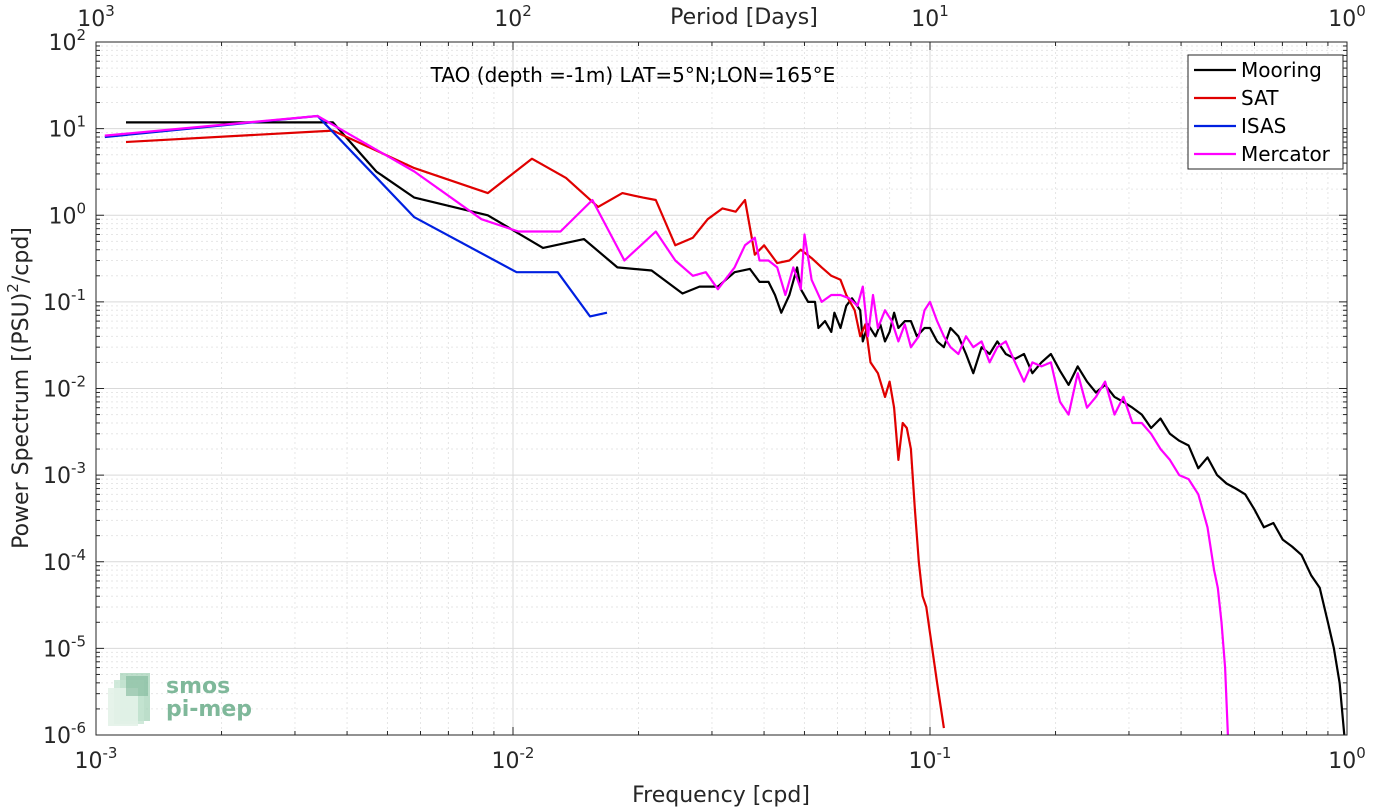 This screenshot has height=809, width=1377. Describe the element at coordinates (21, 421) in the screenshot. I see `y-axis-title-main: Power Spectrum [(PSU)` at that location.